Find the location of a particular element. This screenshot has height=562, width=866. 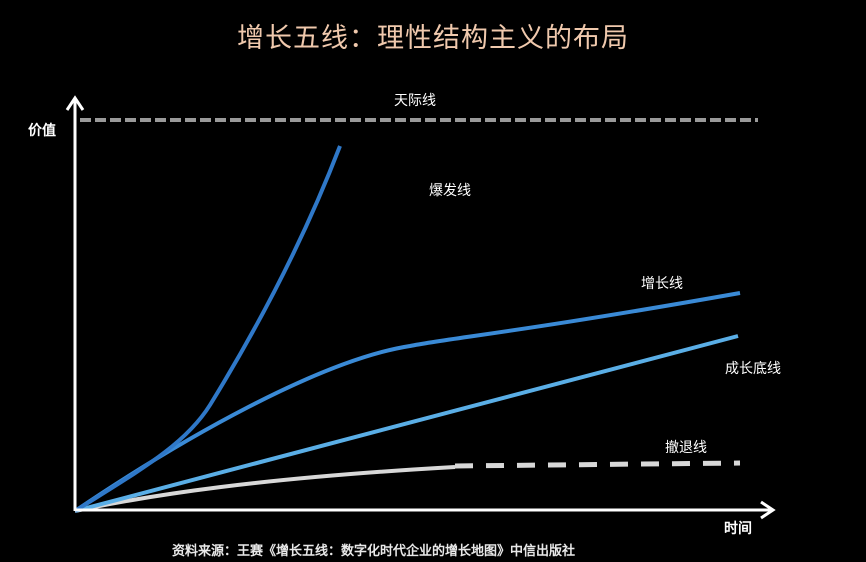

y-axis-label: 价值 is located at coordinates (42, 131).